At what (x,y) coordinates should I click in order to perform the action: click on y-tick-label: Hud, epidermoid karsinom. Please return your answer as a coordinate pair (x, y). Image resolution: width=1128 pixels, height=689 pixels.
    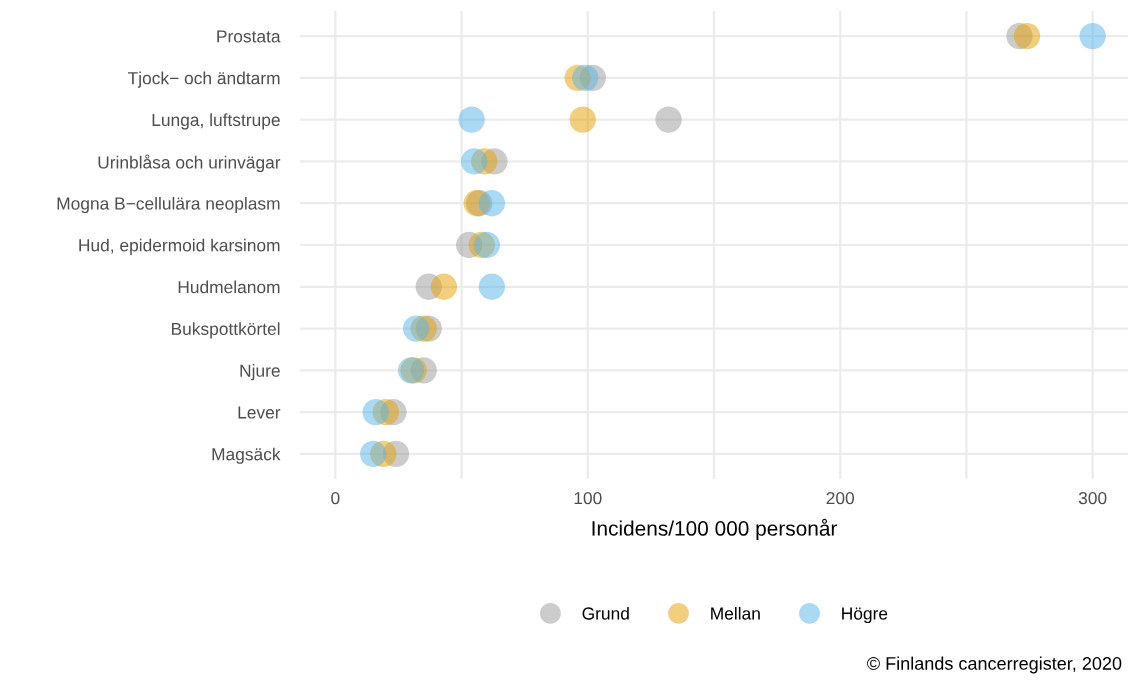
    Looking at the image, I should click on (179, 246).